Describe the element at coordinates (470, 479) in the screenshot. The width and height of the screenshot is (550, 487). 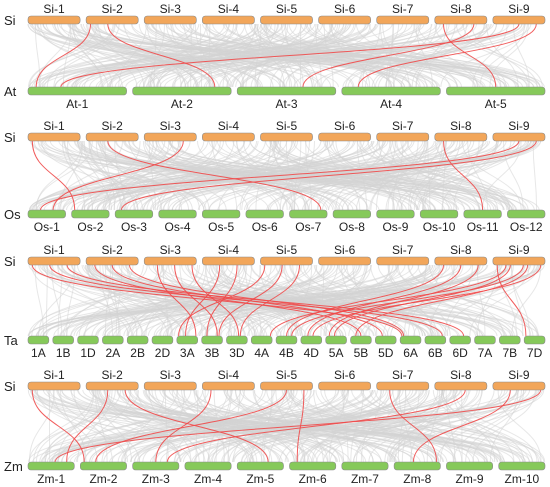
I see `bottom-chromosome-label: Zm-9` at that location.